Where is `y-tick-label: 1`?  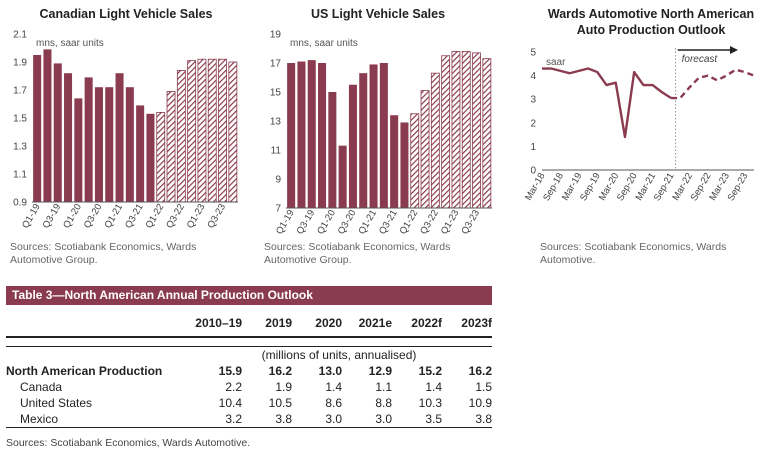 y-tick-label: 1 is located at coordinates (533, 147).